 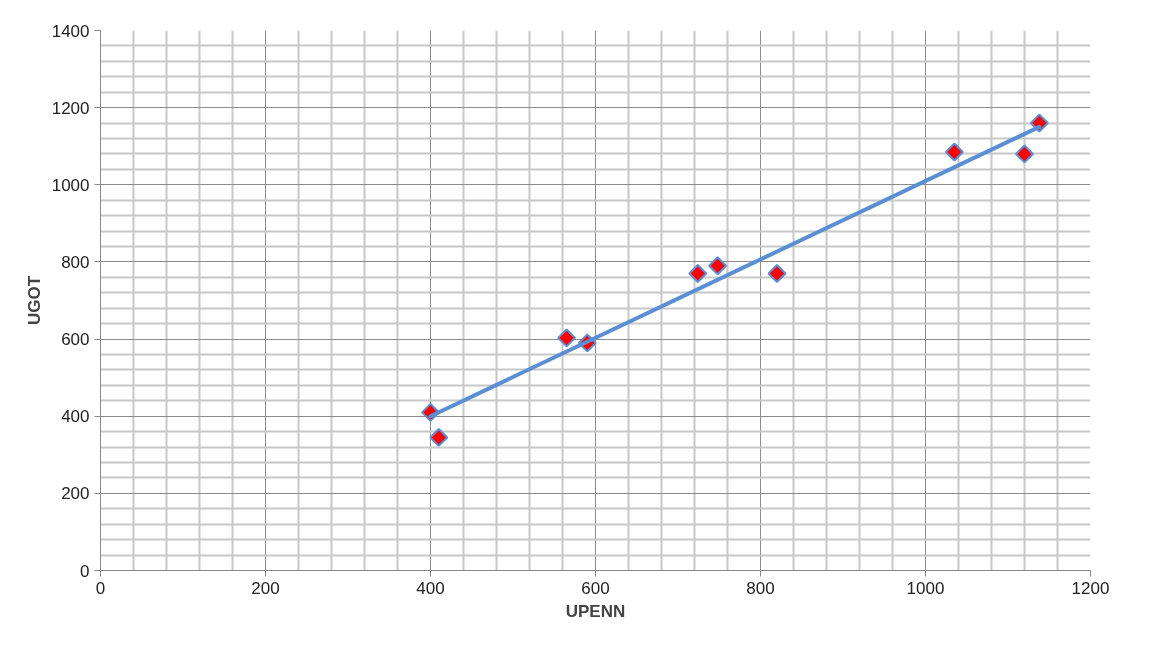 What do you see at coordinates (265, 588) in the screenshot?
I see `x-tick-label: 200` at bounding box center [265, 588].